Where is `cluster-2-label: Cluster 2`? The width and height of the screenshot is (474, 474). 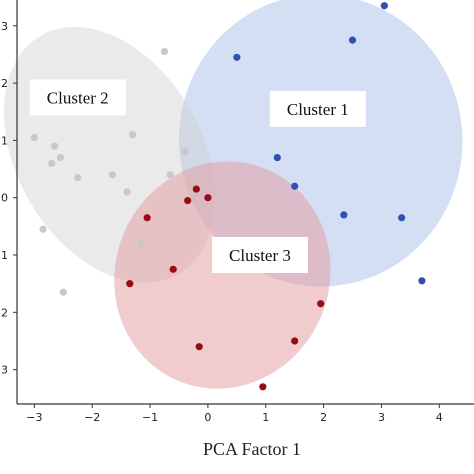
cluster-2-label: Cluster 2 is located at coordinates (78, 97).